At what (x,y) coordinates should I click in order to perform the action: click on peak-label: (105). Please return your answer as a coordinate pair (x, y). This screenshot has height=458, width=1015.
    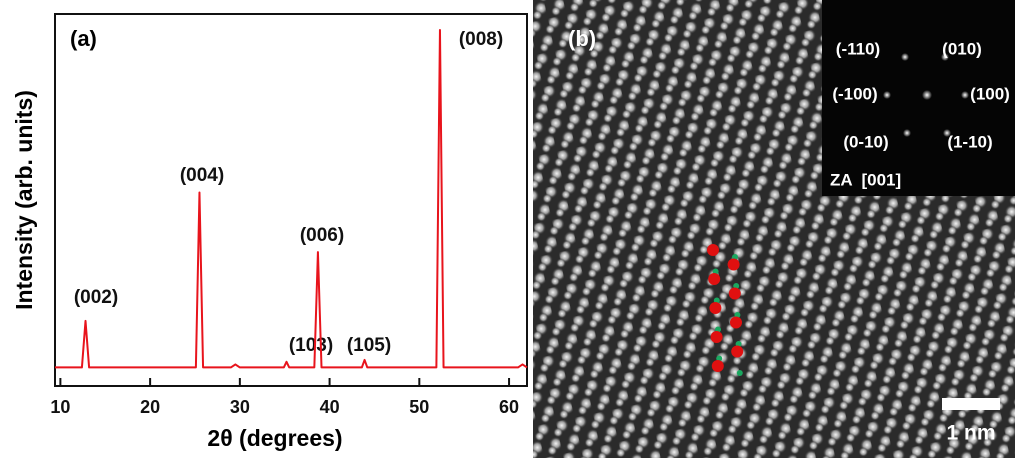
    Looking at the image, I should click on (369, 345).